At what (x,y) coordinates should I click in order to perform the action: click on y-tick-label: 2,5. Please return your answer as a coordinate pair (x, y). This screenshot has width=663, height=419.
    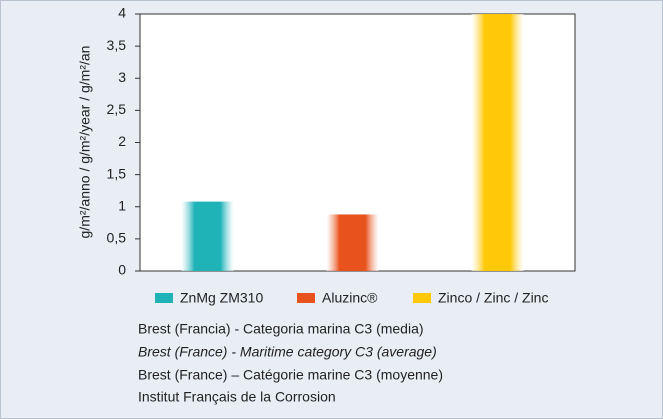
    Looking at the image, I should click on (117, 109).